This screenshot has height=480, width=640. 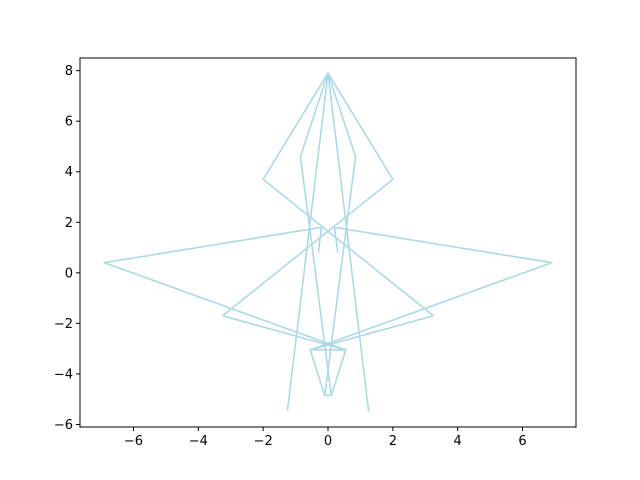 I want to click on y-tick-label: 0, so click(x=69, y=273).